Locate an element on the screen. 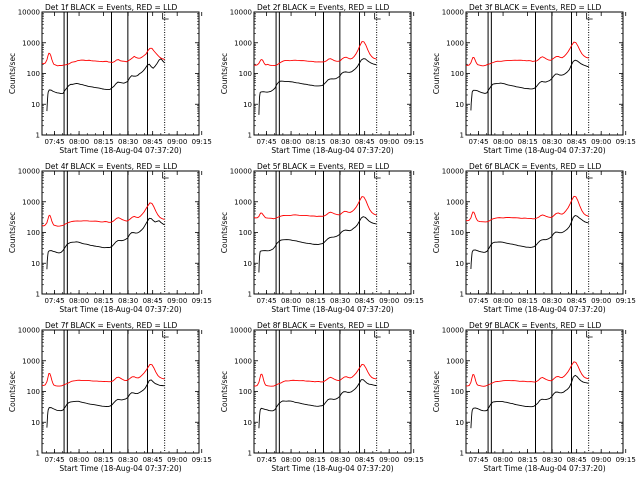  panel-title: Det 8f BLACK = Events, RED = LLD is located at coordinates (323, 325).